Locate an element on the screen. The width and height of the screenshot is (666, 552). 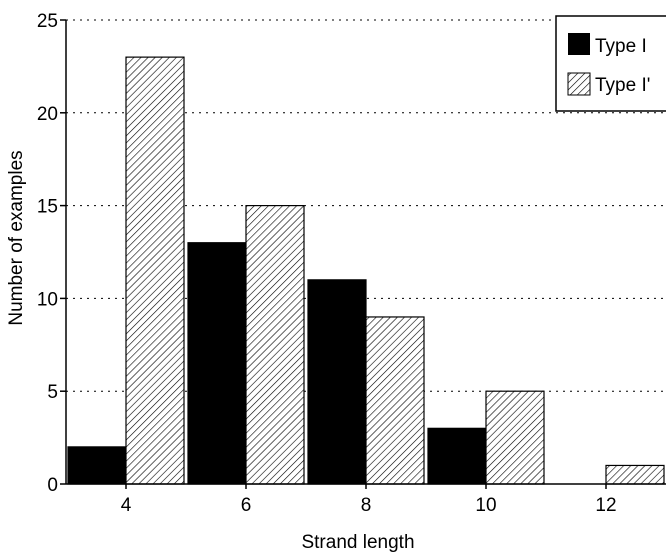
x-tick-label: 10 is located at coordinates (485, 505).